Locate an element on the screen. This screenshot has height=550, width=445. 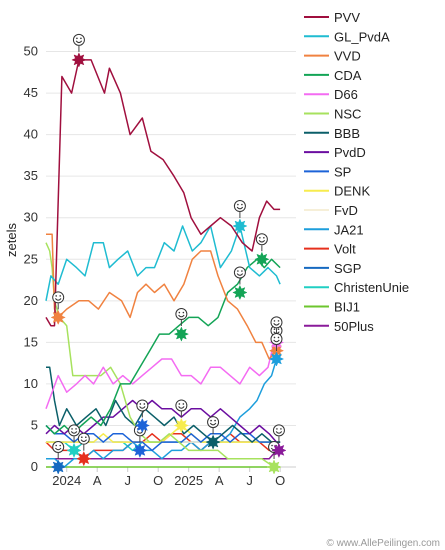
legend-item-christenunie: ChristenUnie is located at coordinates (356, 287).